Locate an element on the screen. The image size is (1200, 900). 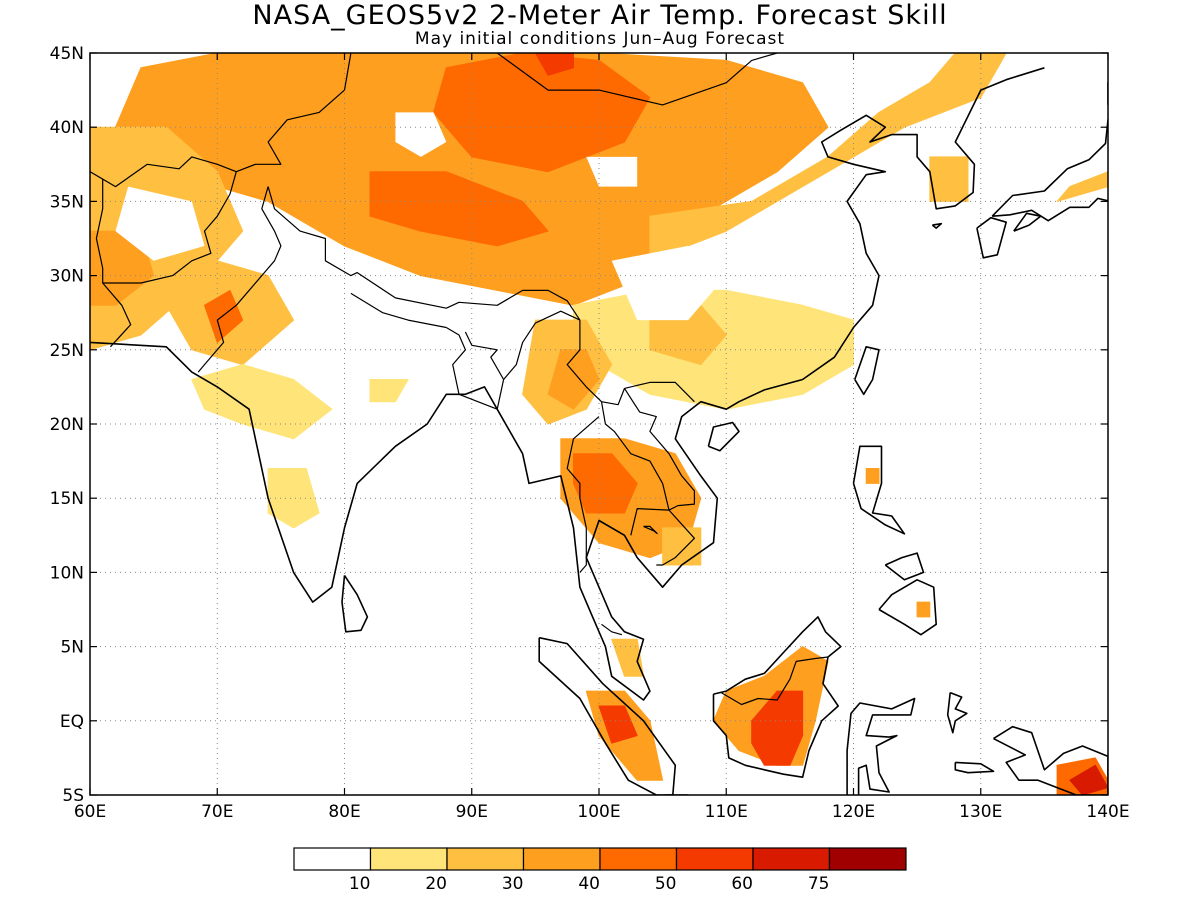
coastline-luzon is located at coordinates (879, 490).